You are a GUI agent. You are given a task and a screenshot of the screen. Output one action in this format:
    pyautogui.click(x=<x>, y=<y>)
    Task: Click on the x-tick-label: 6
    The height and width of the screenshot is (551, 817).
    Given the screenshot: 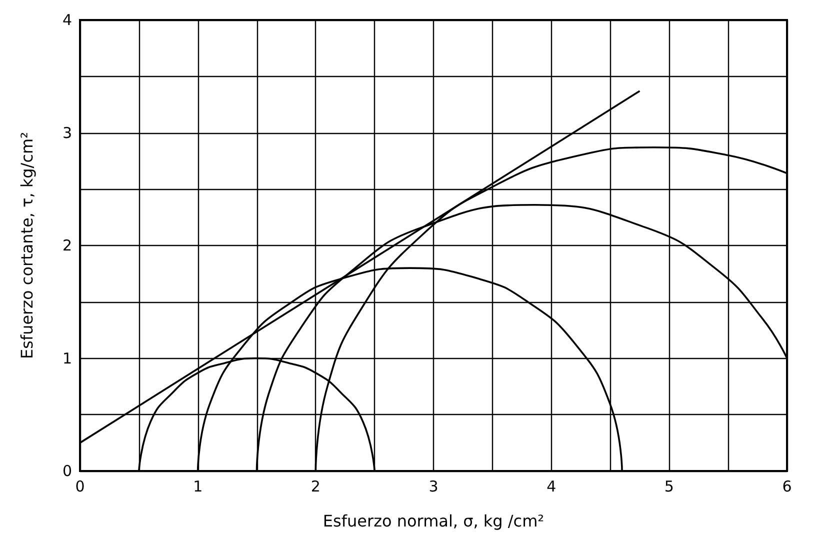 What is the action you would take?
    pyautogui.click(x=787, y=487)
    